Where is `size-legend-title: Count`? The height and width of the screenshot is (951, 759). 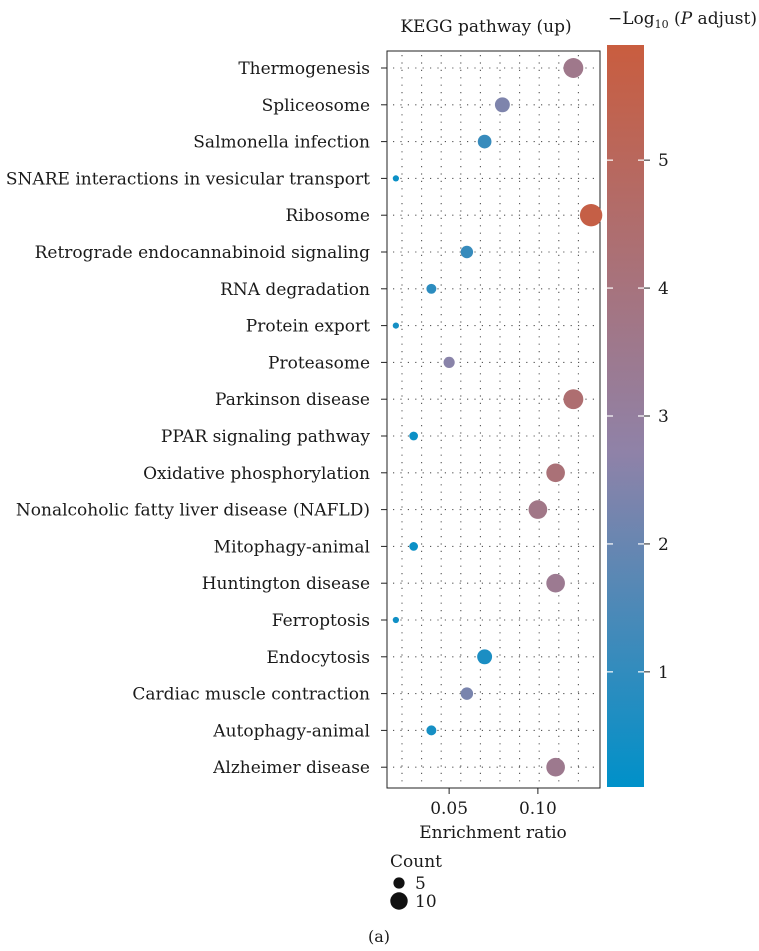
size-legend-title: Count is located at coordinates (416, 862).